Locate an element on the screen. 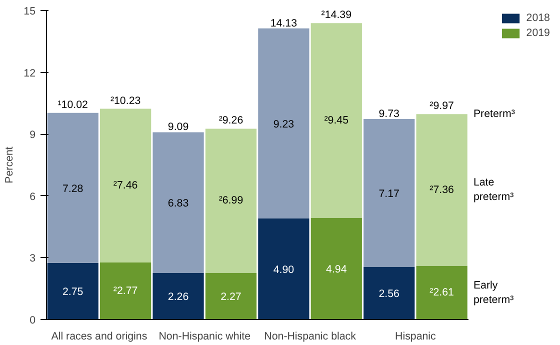 This screenshot has width=560, height=345. total-label: ²9.26 is located at coordinates (231, 120).